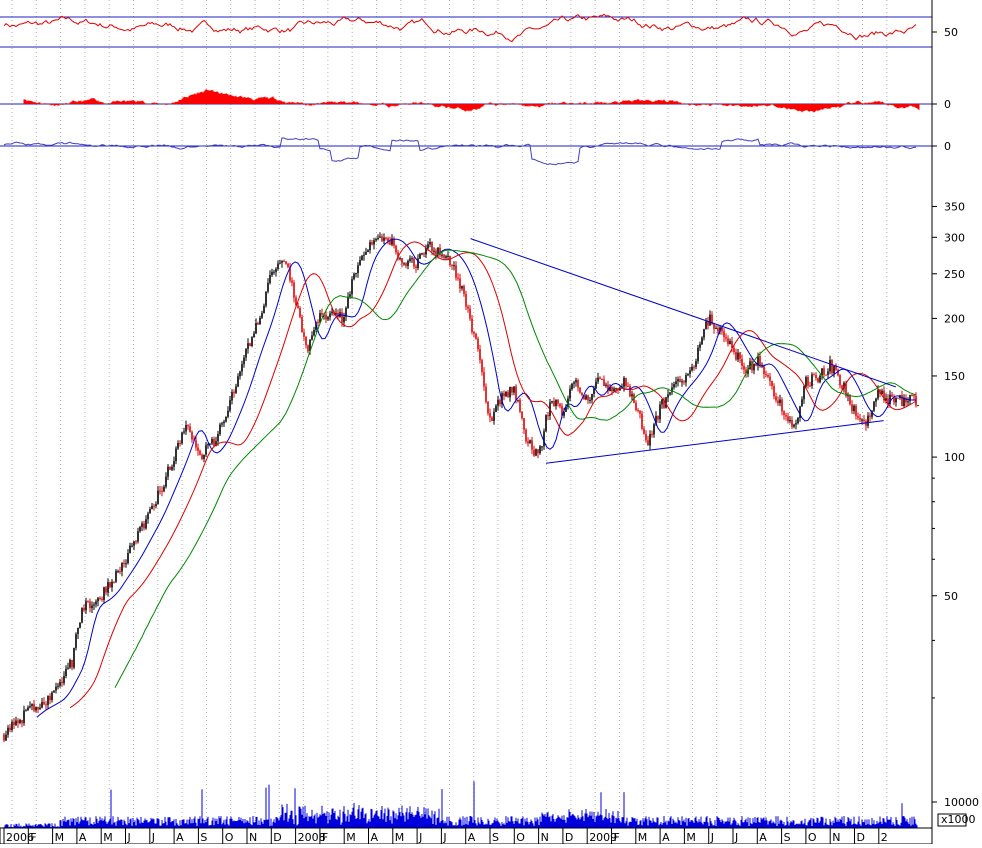  I want to click on volume-unit-label: x1000, so click(958, 819).